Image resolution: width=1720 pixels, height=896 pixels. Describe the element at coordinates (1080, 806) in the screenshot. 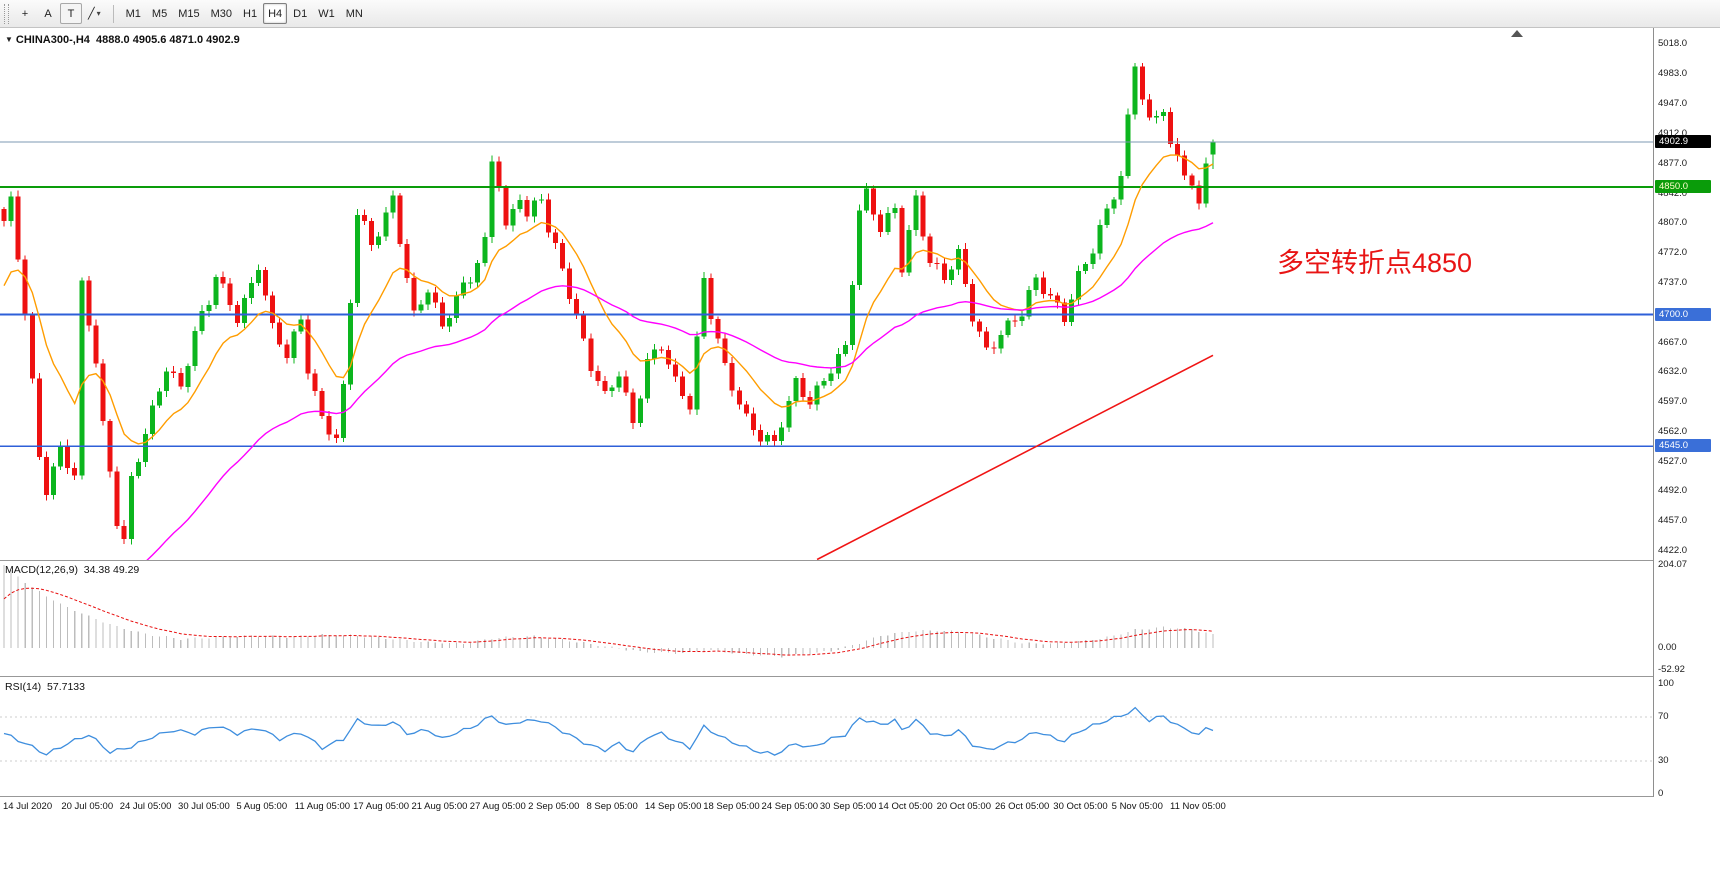

I see `time-label: 30 Oct 05:00` at that location.